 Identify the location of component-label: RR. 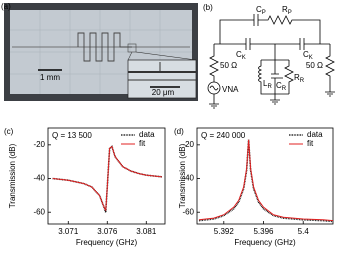
(299, 78).